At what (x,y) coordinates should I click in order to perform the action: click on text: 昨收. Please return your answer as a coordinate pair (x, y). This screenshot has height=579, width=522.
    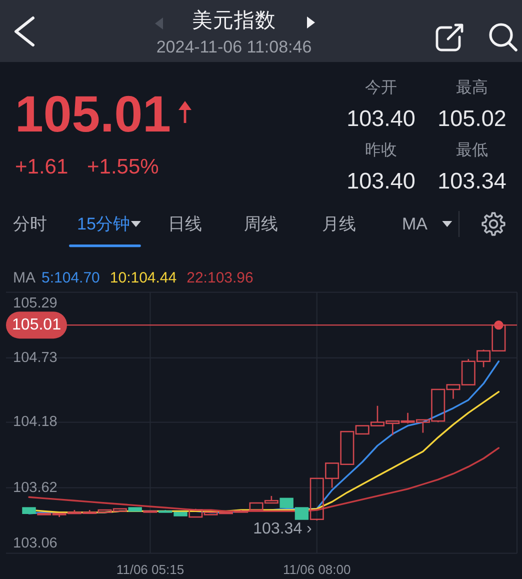
    Looking at the image, I should click on (381, 150).